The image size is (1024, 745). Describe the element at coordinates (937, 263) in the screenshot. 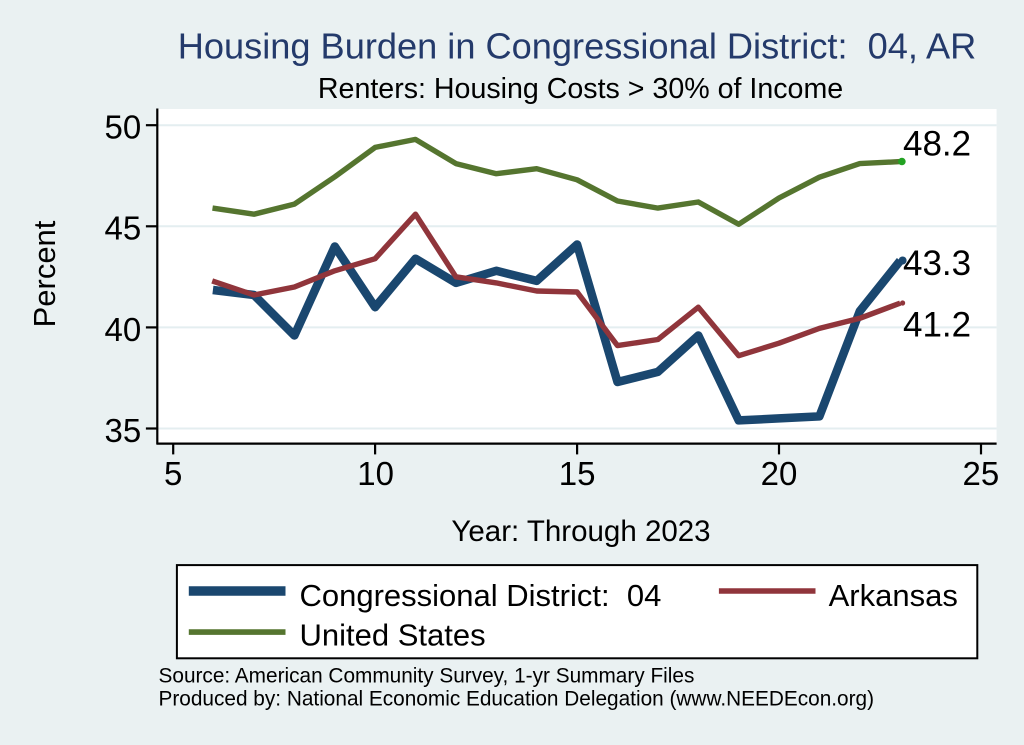

I see `svg-text: 43.3` at that location.